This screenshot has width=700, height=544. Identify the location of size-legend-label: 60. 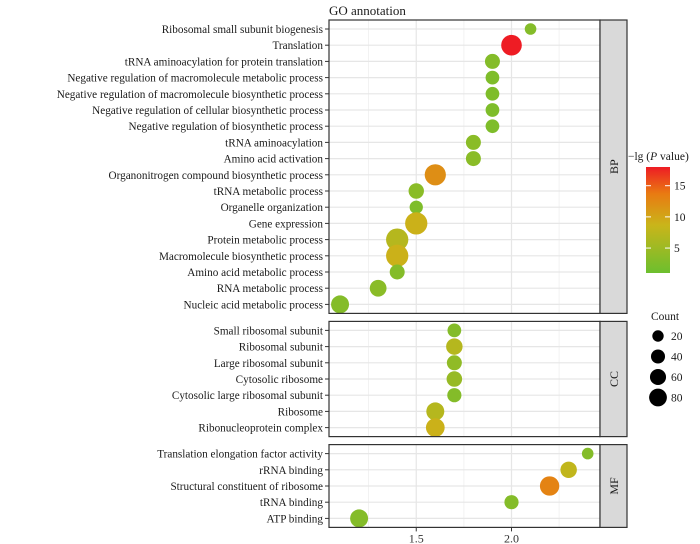
(677, 378).